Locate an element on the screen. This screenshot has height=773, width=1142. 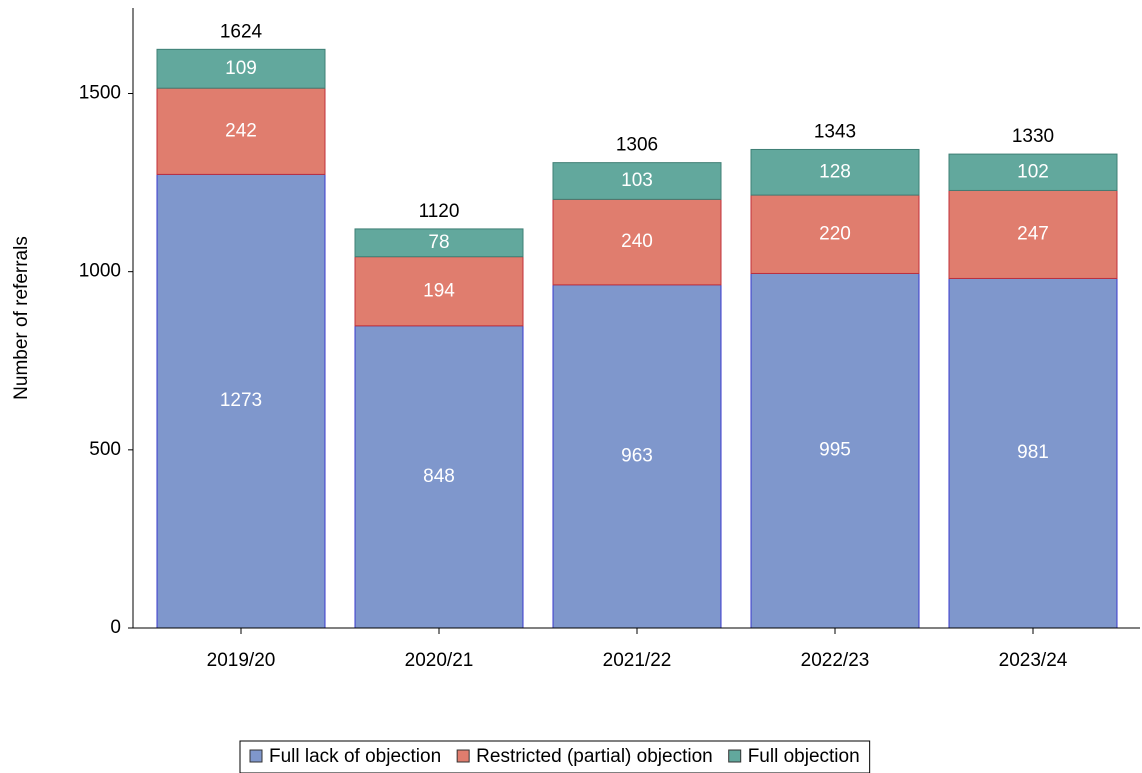
value-label: 240 is located at coordinates (637, 241).